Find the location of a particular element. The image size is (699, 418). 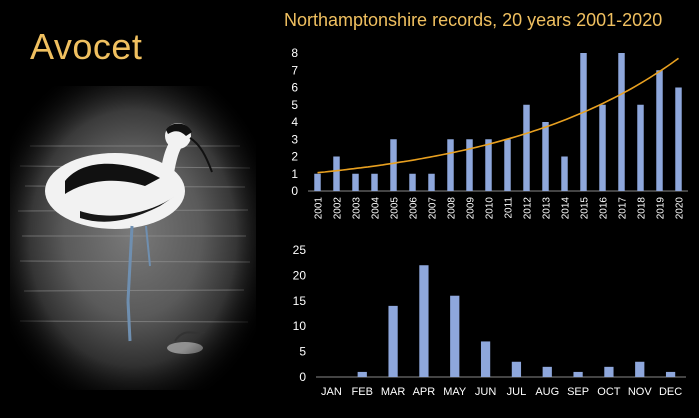

y-tick-label: 4 is located at coordinates (294, 122).